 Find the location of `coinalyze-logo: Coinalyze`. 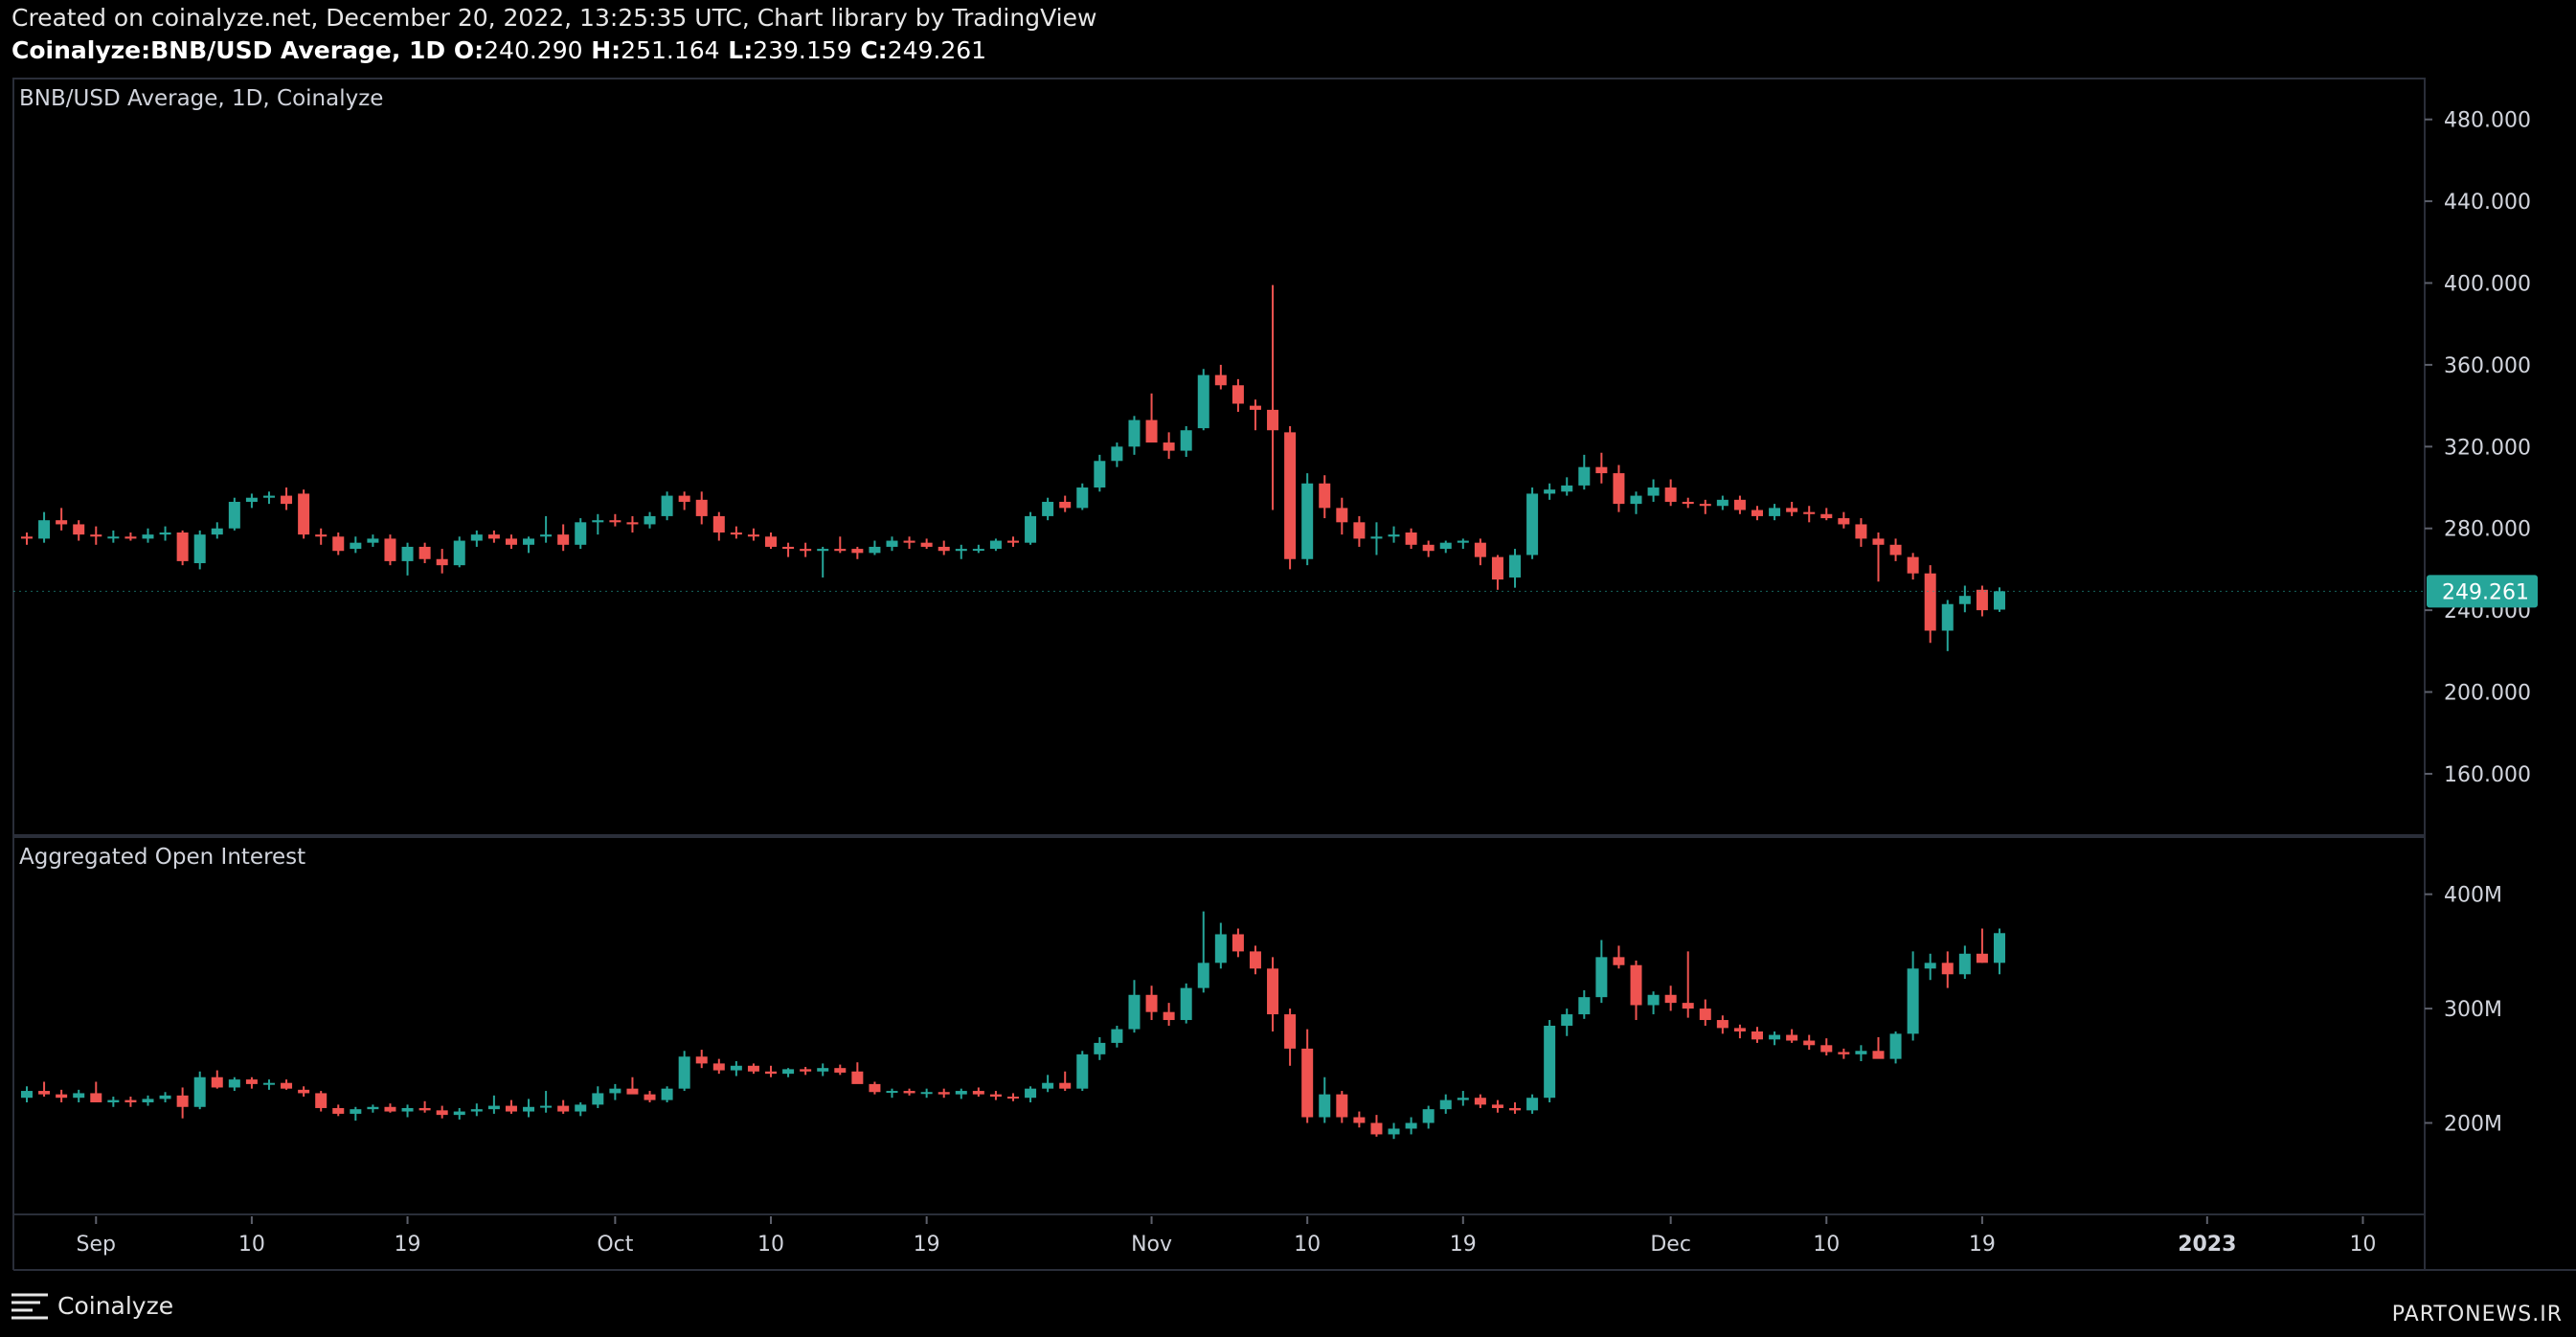

coinalyze-logo: Coinalyze is located at coordinates (91, 1306).